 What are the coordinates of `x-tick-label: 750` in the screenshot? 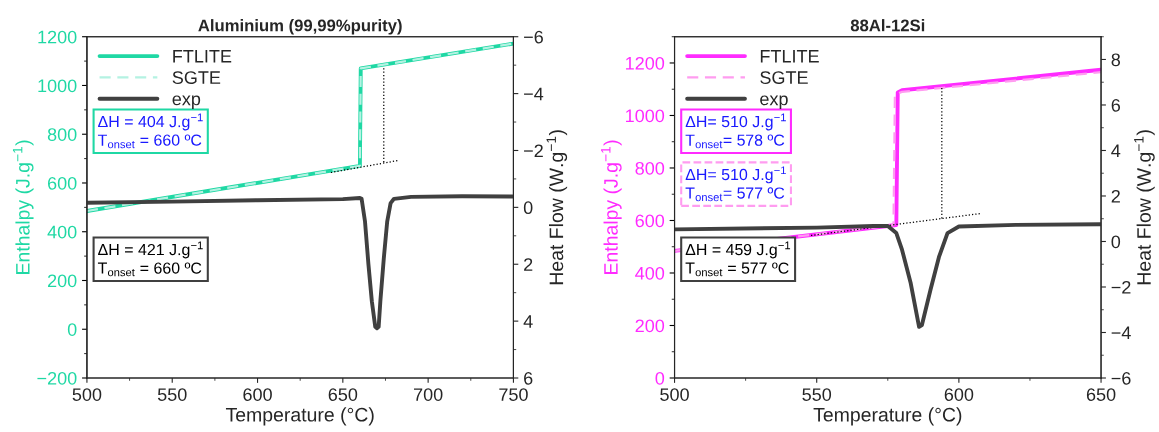 It's located at (513, 394).